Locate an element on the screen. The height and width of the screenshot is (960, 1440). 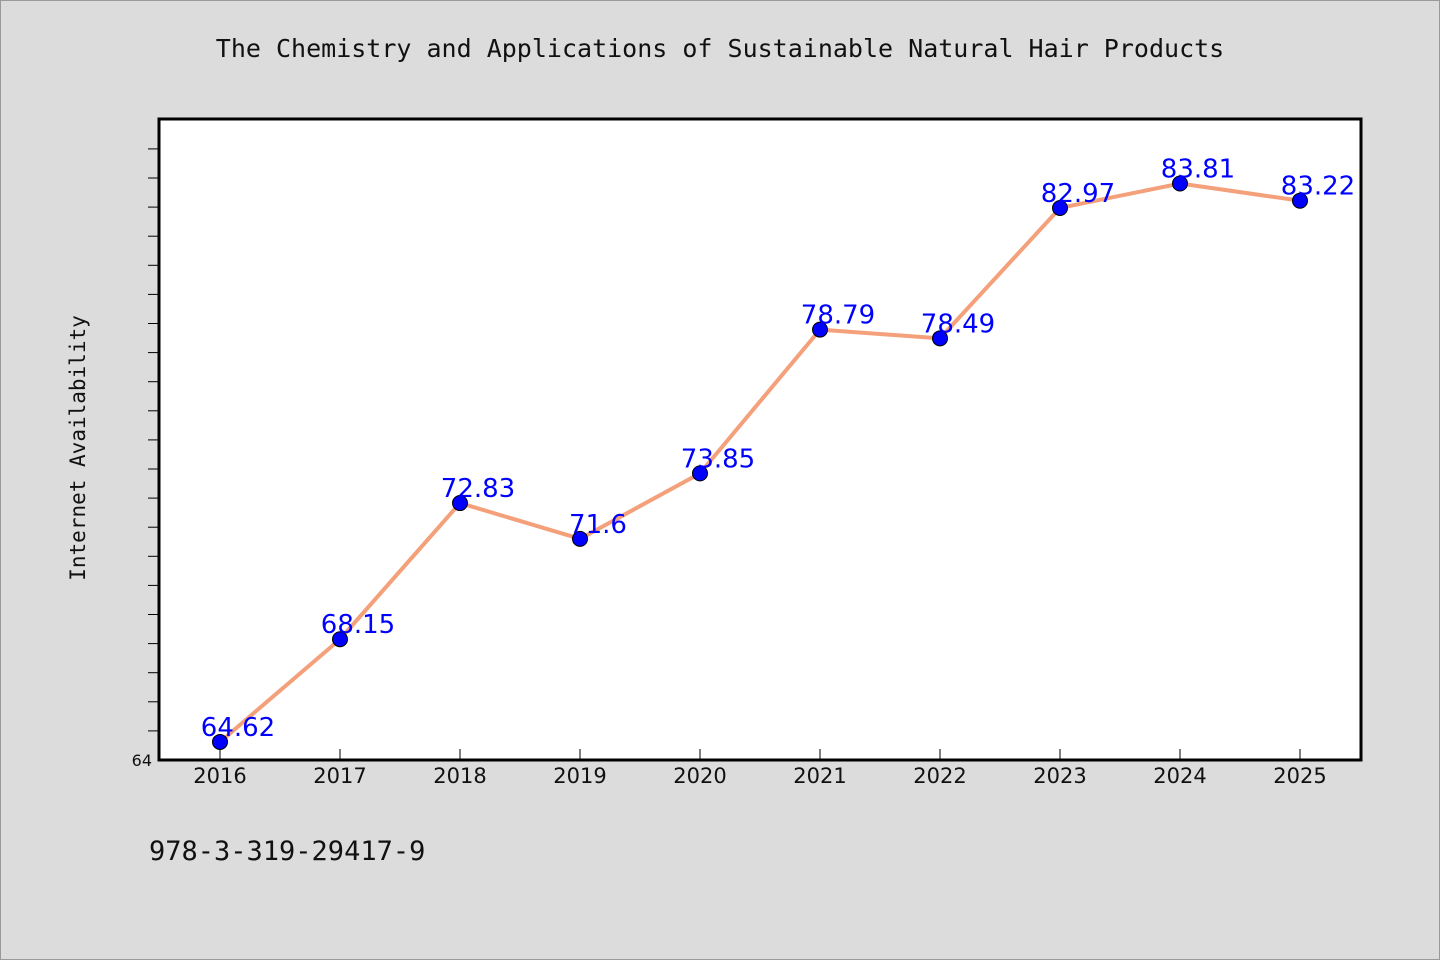
data-label: 83.81 is located at coordinates (1198, 170).